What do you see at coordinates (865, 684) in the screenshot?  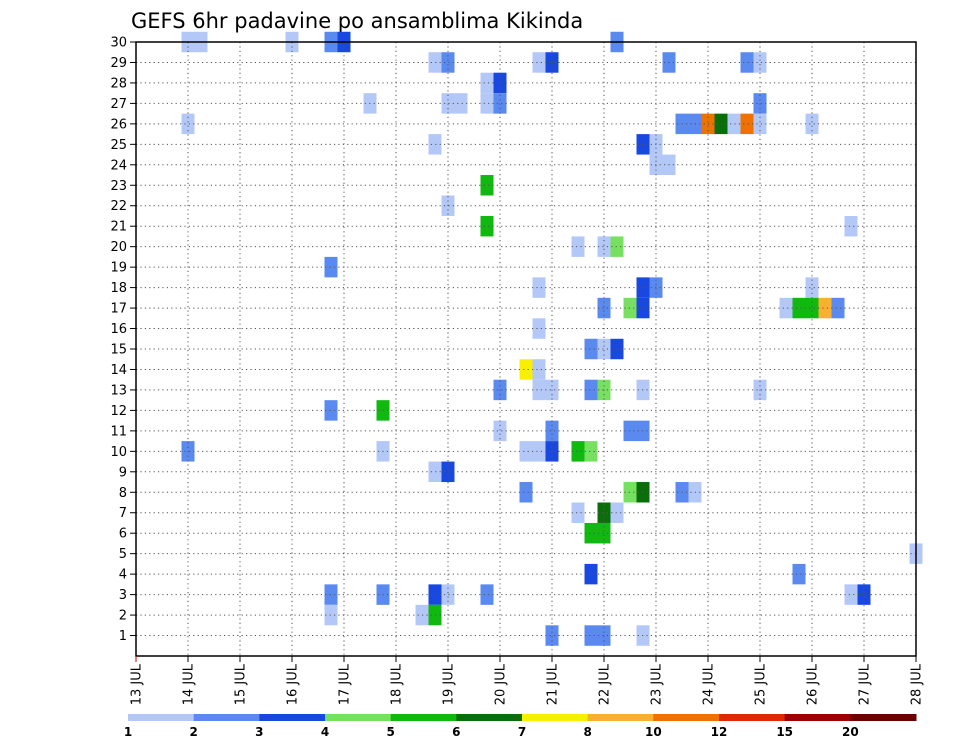 I see `x-tick-label: 27 JUL` at bounding box center [865, 684].